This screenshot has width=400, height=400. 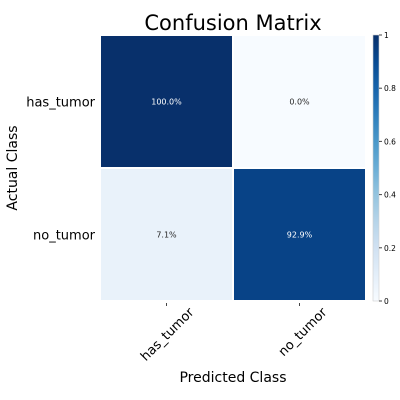 I want to click on colorbar-tick-label: 0.6, so click(x=390, y=141).